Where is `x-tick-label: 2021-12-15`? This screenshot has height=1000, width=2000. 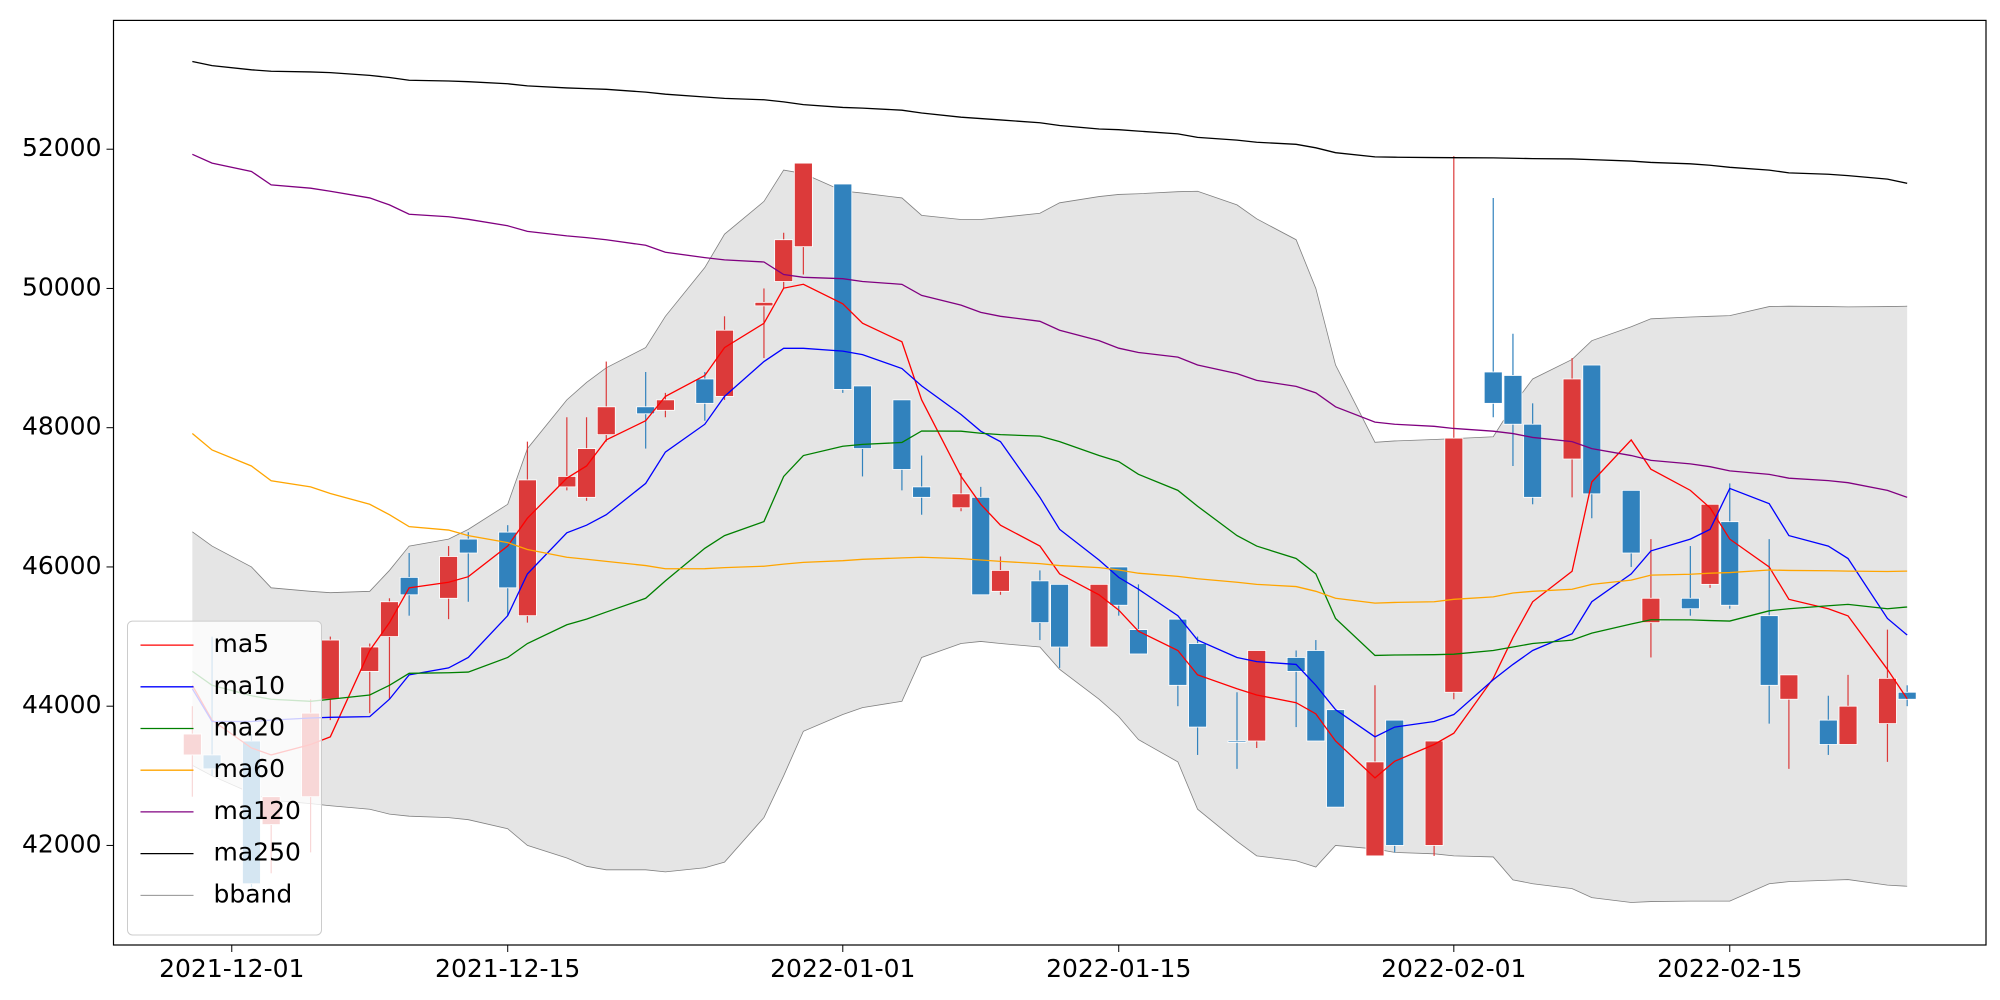 x-tick-label: 2021-12-15 is located at coordinates (507, 968).